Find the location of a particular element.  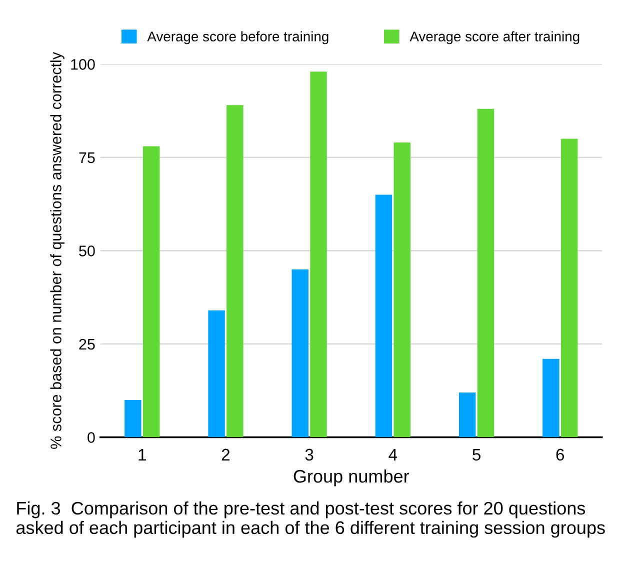

y-tick-label: 100 is located at coordinates (83, 64).